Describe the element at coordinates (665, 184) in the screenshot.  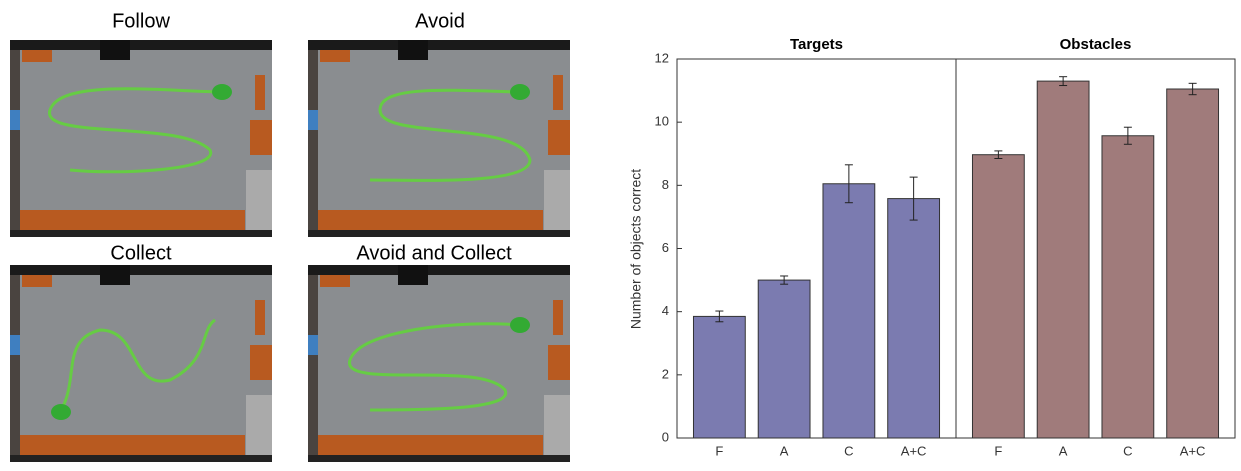
I see `y-tick-label: 8` at that location.